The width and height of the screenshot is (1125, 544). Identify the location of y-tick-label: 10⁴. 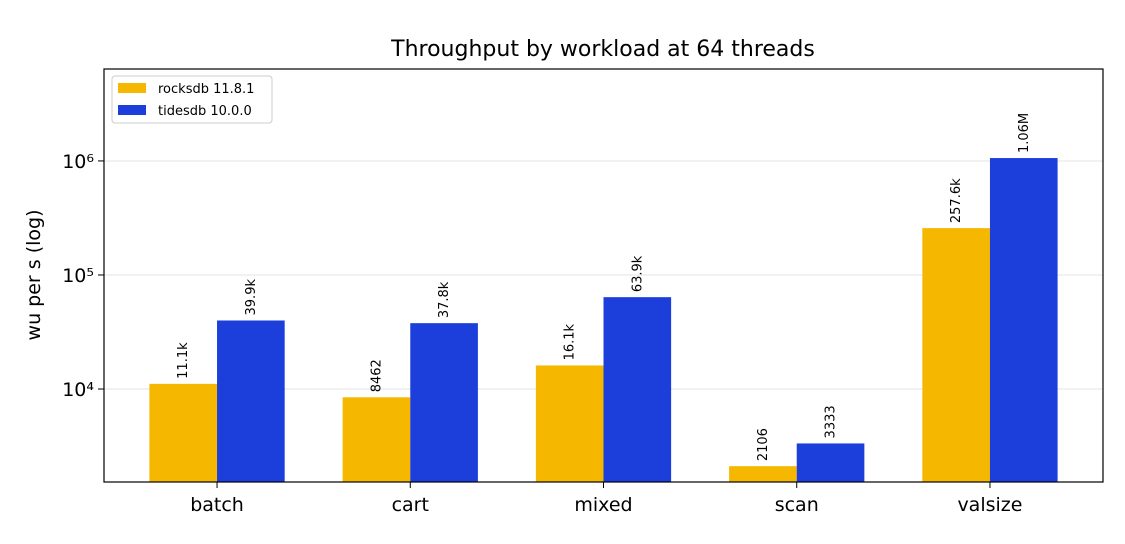
(78, 390).